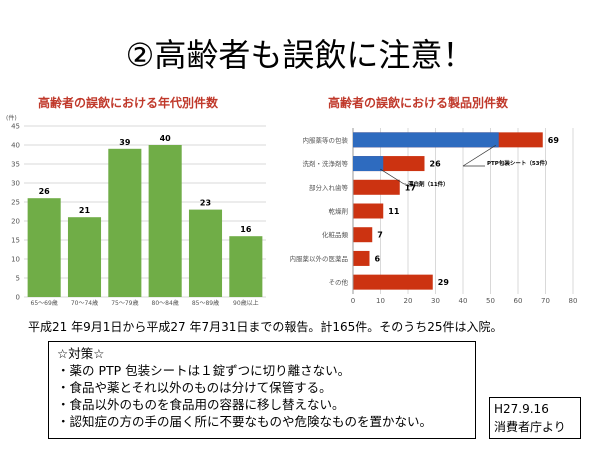 This screenshot has width=600, height=450. I want to click on x-tick-label: 40, so click(463, 301).